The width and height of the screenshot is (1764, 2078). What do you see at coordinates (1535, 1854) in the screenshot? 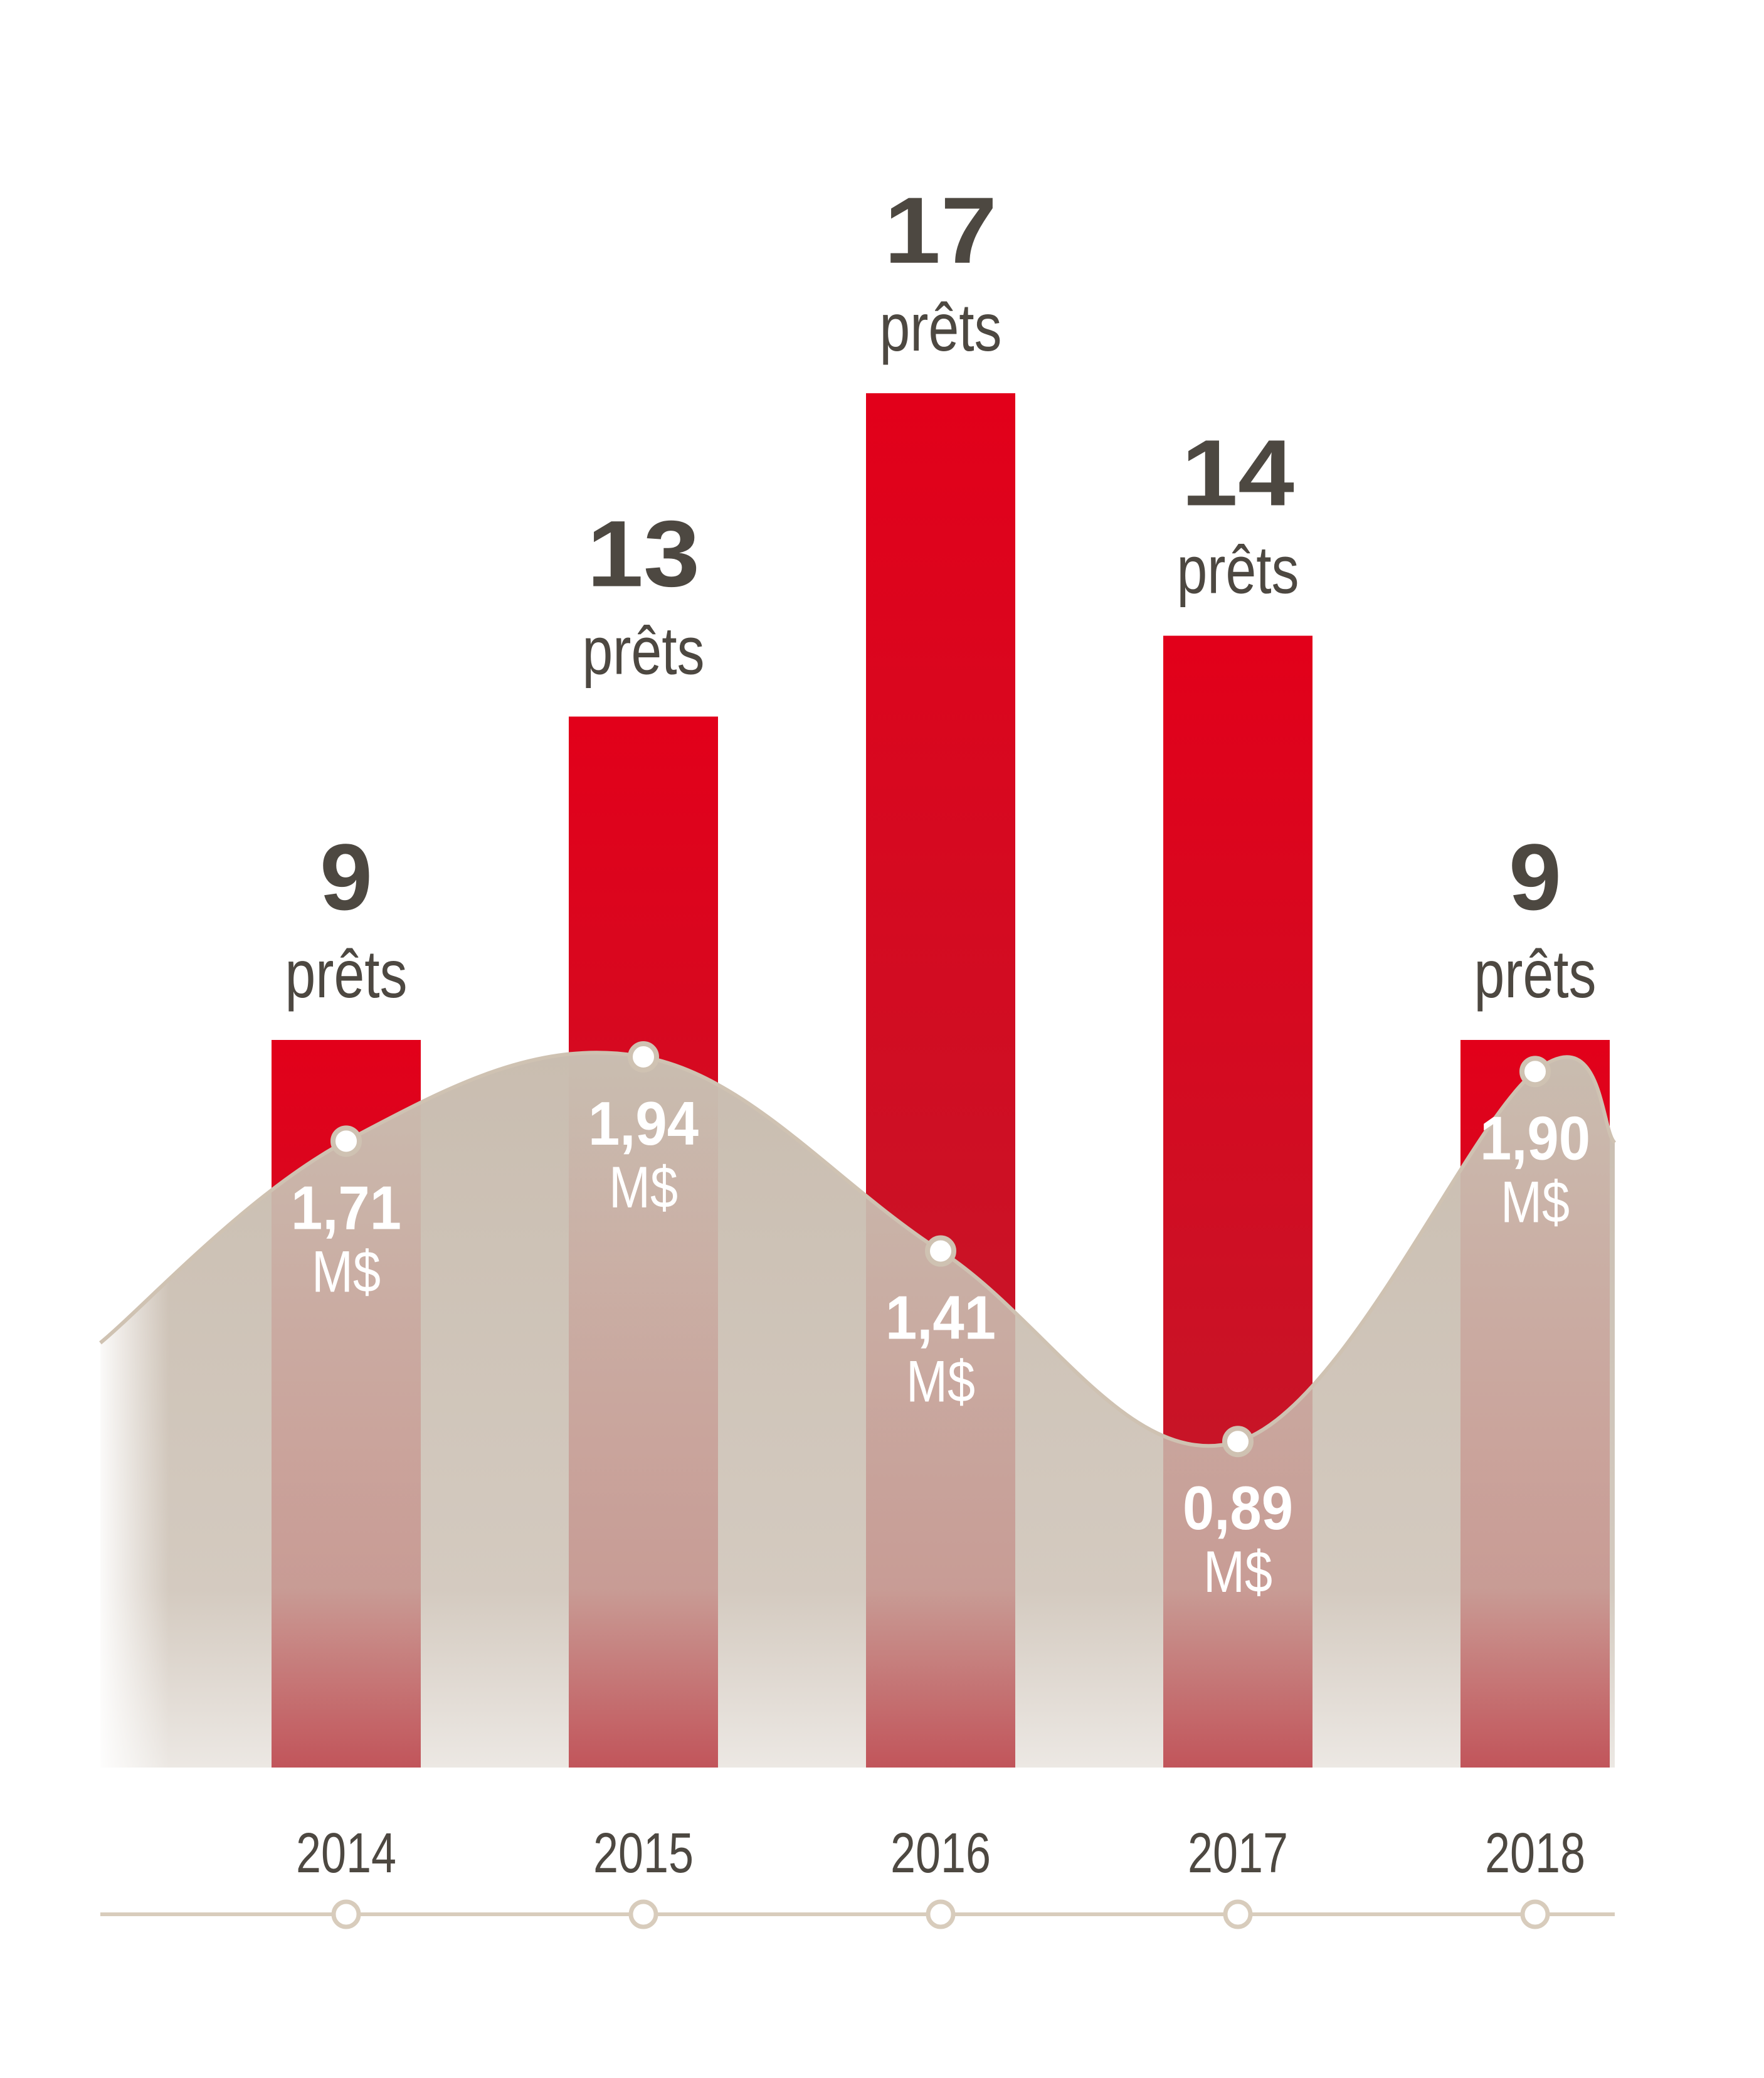
I see `year-label-2018: 2018` at bounding box center [1535, 1854].